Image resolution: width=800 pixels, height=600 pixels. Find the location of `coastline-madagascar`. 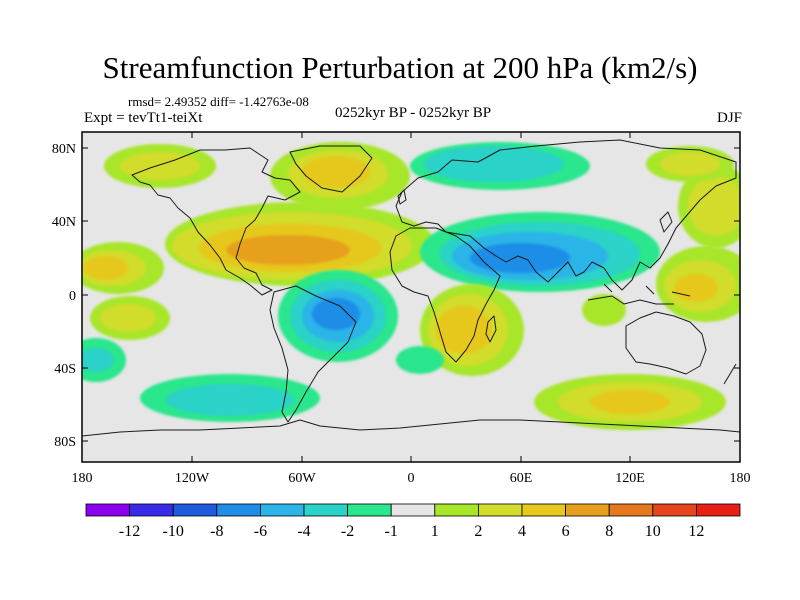

coastline-madagascar is located at coordinates (491, 329).